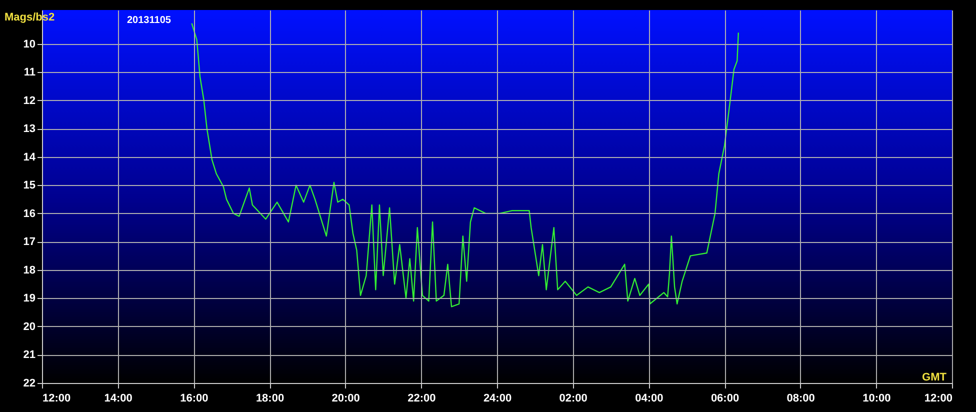  I want to click on y-tick-label: 17, so click(29, 242).